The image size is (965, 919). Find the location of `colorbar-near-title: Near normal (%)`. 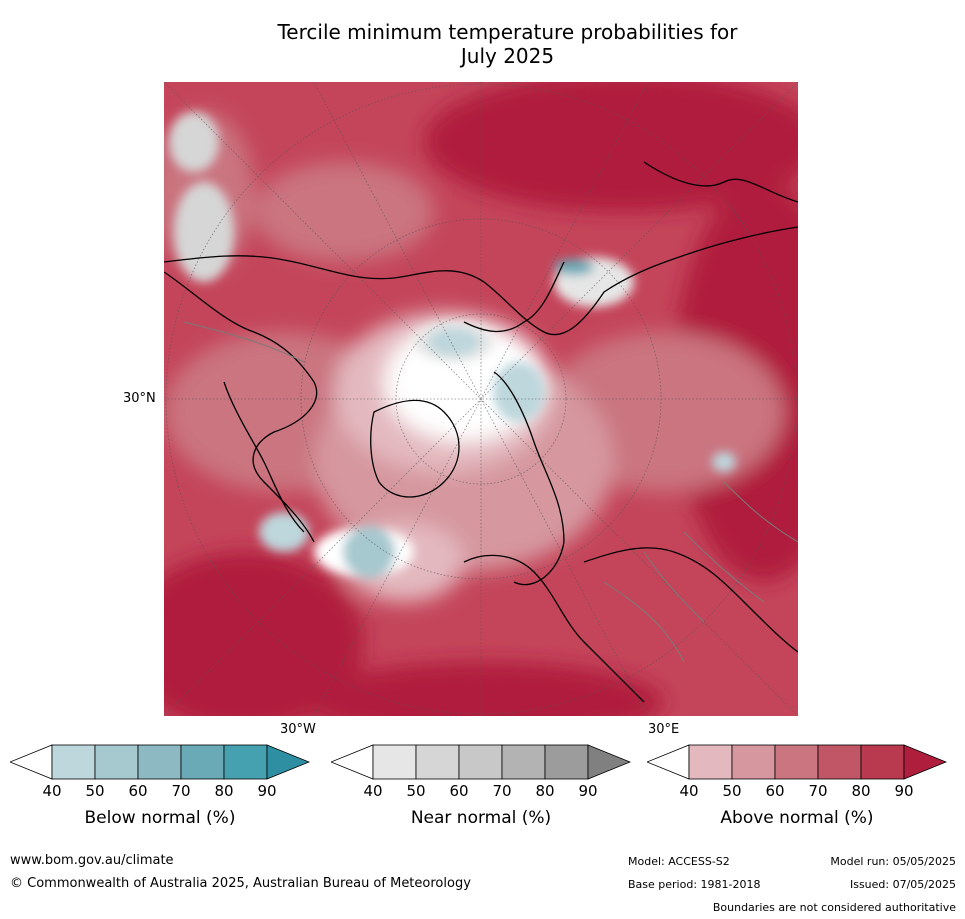

colorbar-near-title: Near normal (%) is located at coordinates (481, 818).